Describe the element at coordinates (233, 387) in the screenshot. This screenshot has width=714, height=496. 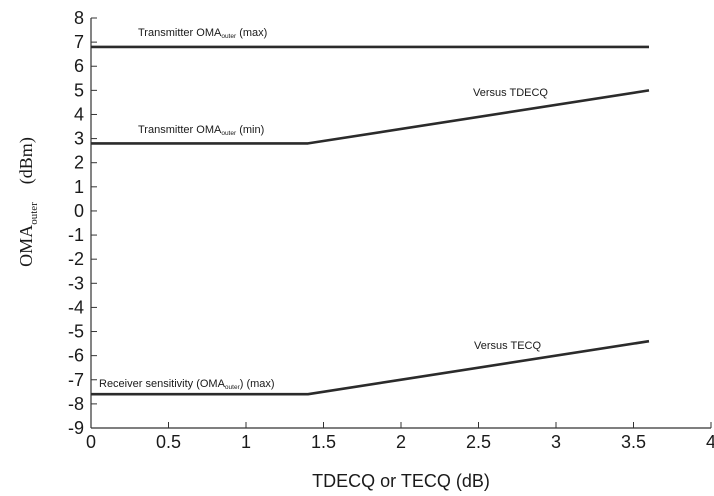
I see `annotation-receiver-sensitivity-subscript: outer` at that location.